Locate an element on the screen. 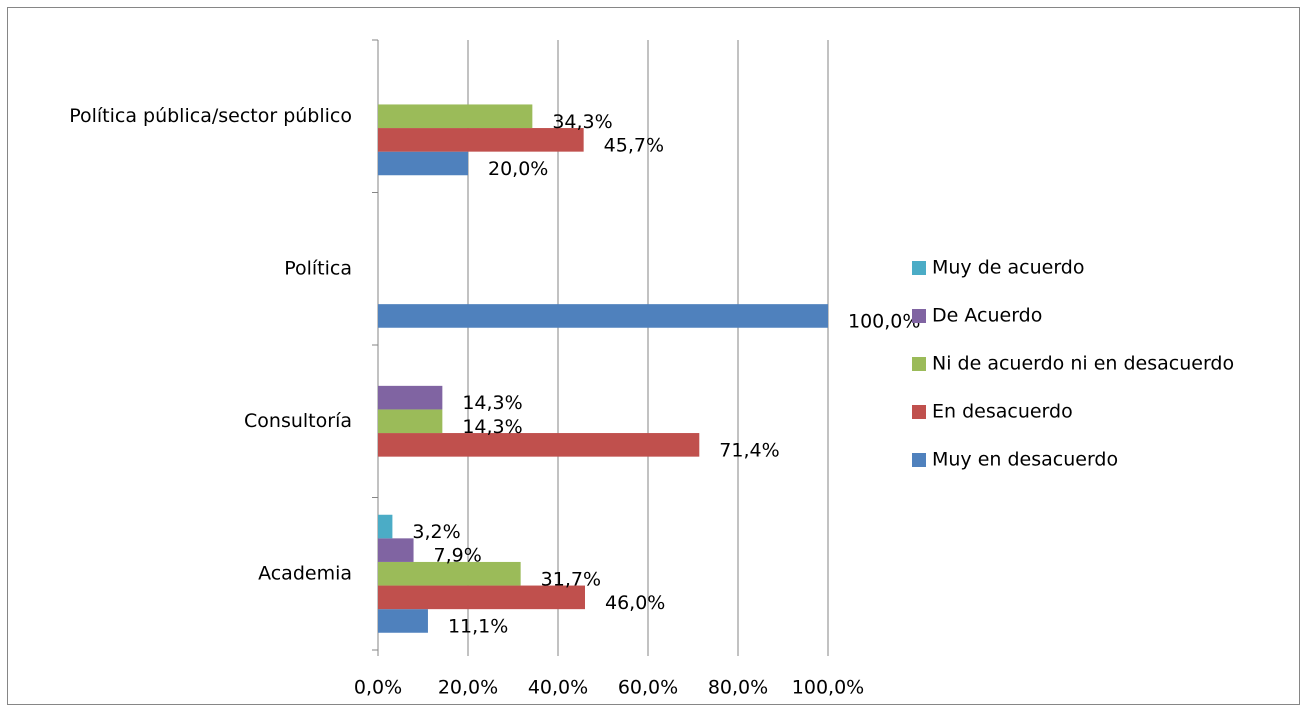 The image size is (1307, 710). data-label: 11,1% is located at coordinates (478, 626).